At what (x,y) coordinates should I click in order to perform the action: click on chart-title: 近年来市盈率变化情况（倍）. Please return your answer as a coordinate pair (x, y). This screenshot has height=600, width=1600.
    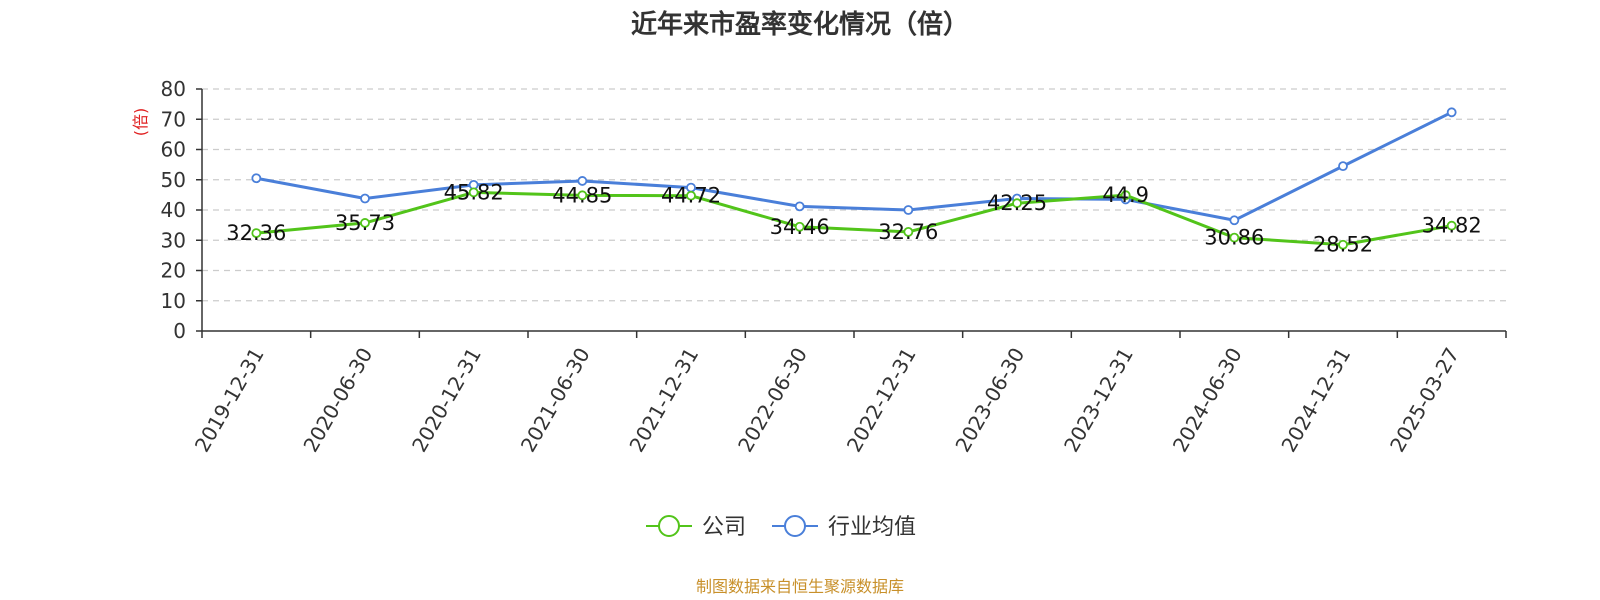
    Looking at the image, I should click on (800, 24).